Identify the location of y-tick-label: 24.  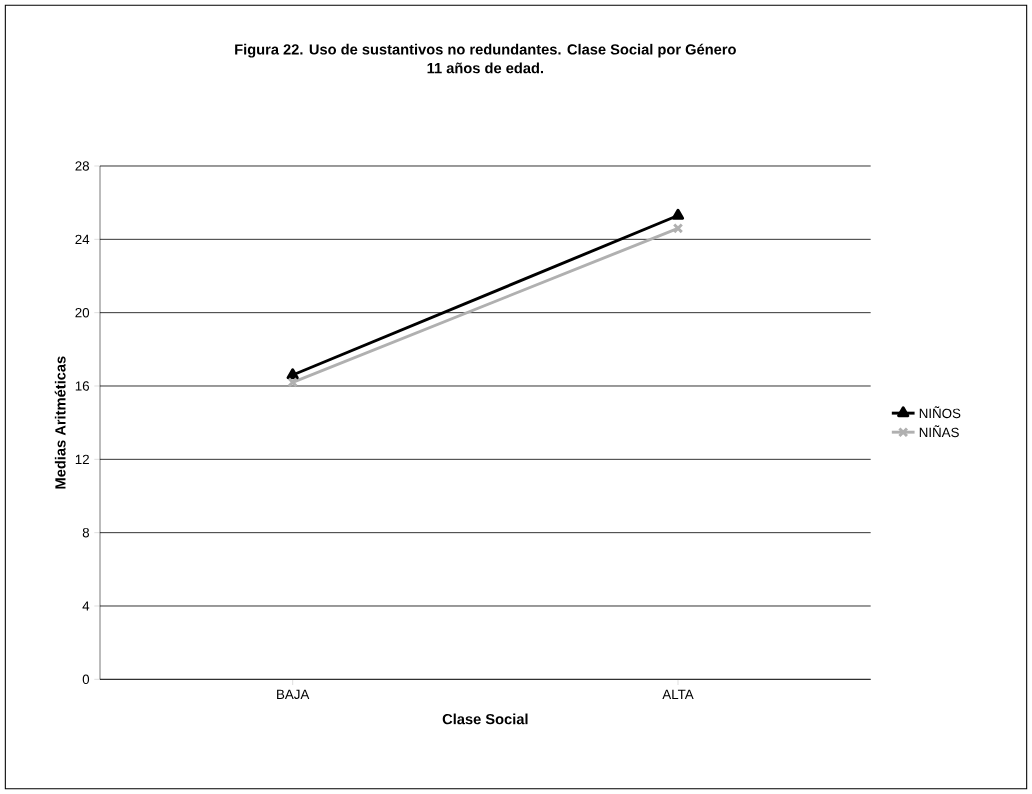
(82, 239).